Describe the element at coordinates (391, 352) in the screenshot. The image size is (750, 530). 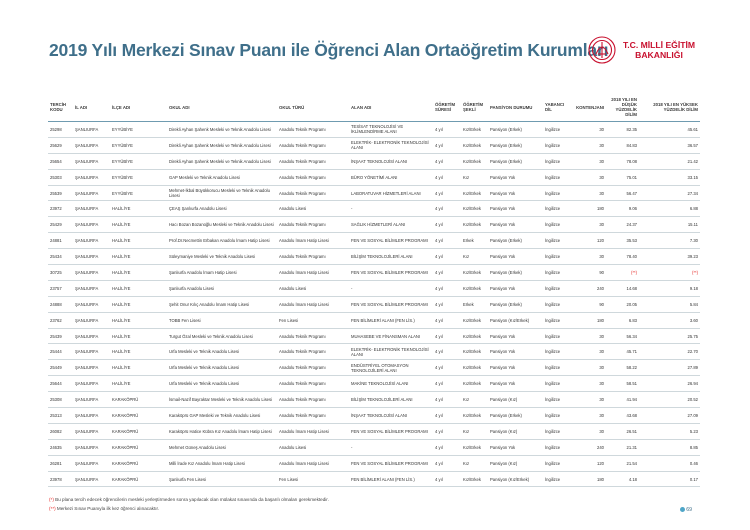
I see `table-cell: ELEKTRİK- ELEKTRONİK TEKNOLOJİSİ ALANI` at that location.